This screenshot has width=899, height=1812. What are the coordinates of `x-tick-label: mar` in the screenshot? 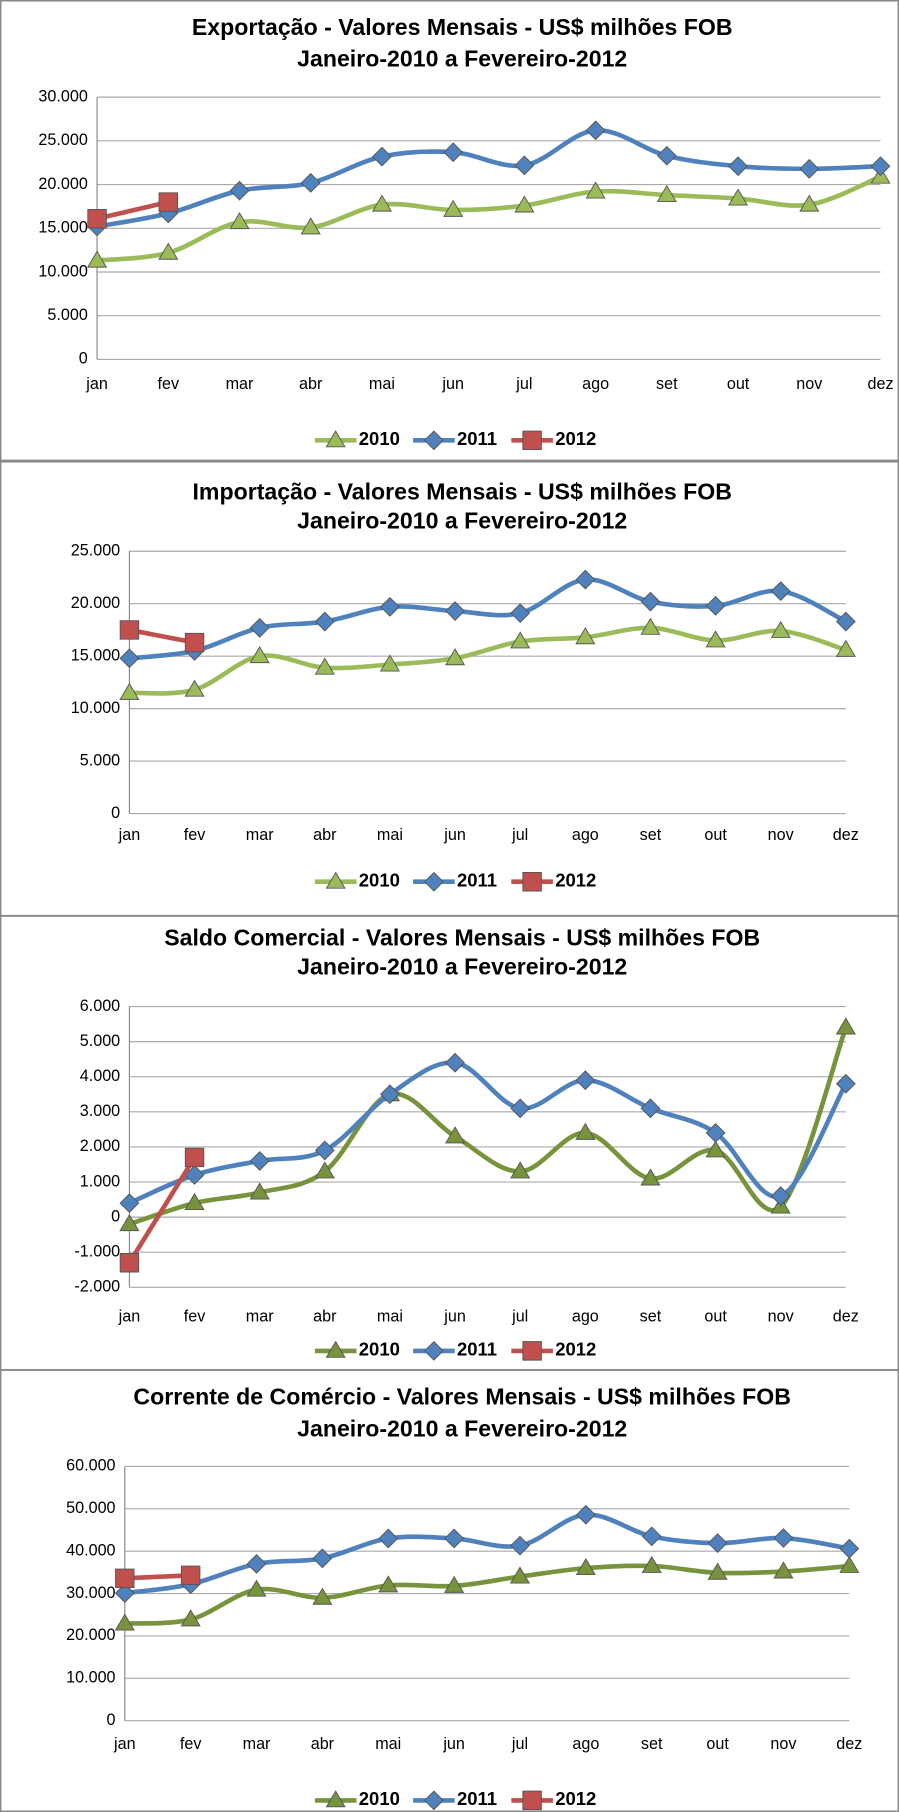 It's located at (260, 835).